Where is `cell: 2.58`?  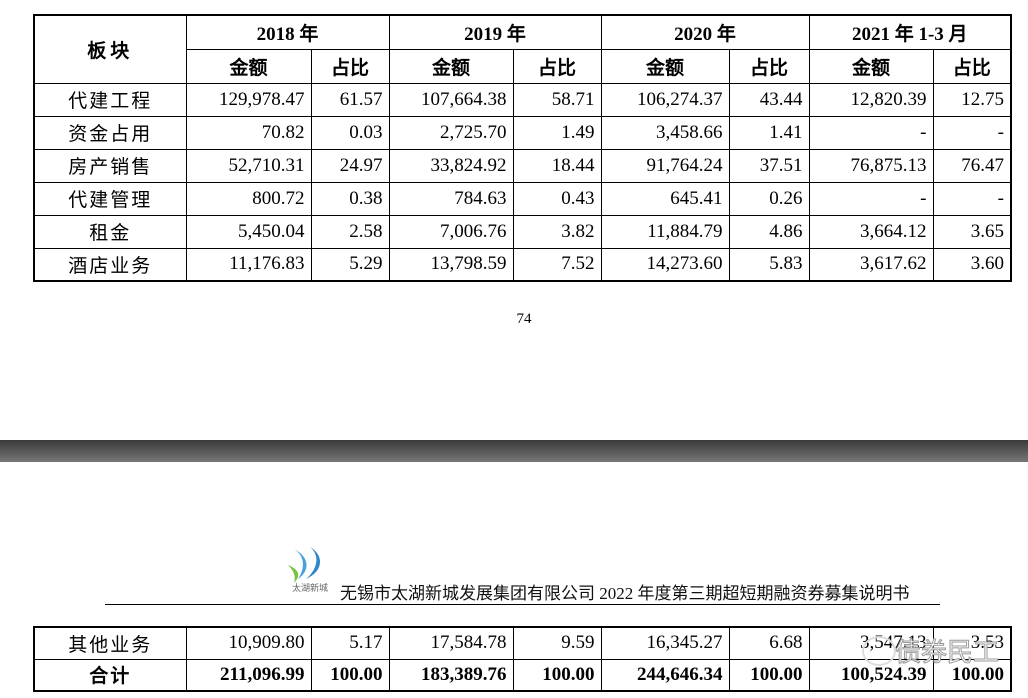 cell: 2.58 is located at coordinates (350, 231).